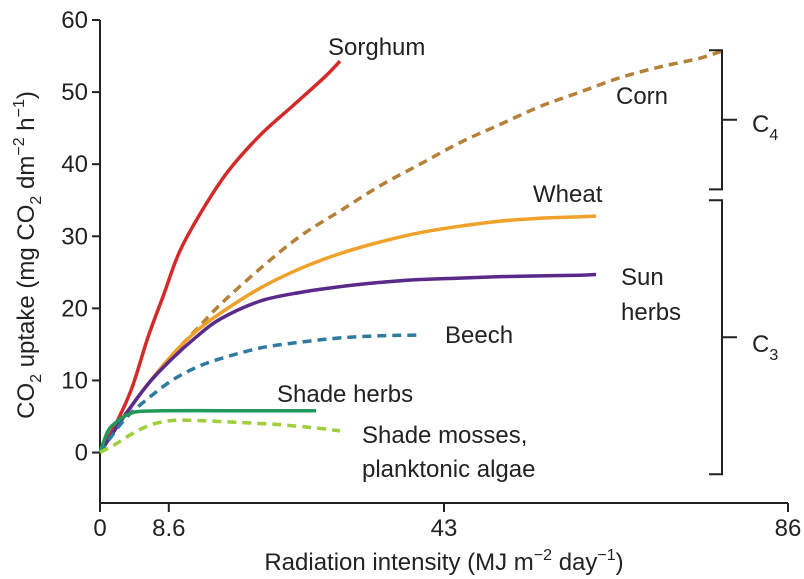 The height and width of the screenshot is (579, 804). I want to click on group-brackets, so click(723, 262).